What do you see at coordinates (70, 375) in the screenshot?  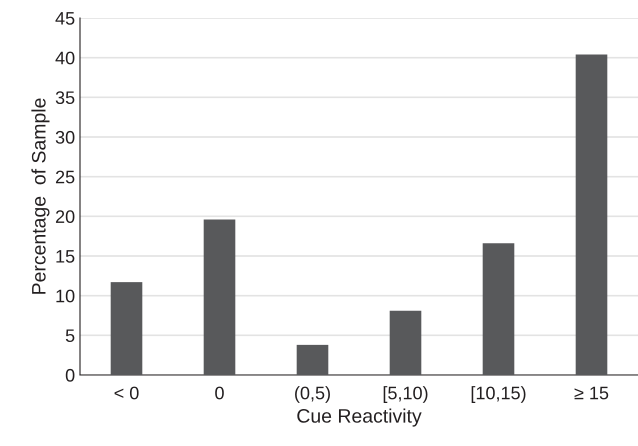 I see `y-tick-label: 0` at bounding box center [70, 375].